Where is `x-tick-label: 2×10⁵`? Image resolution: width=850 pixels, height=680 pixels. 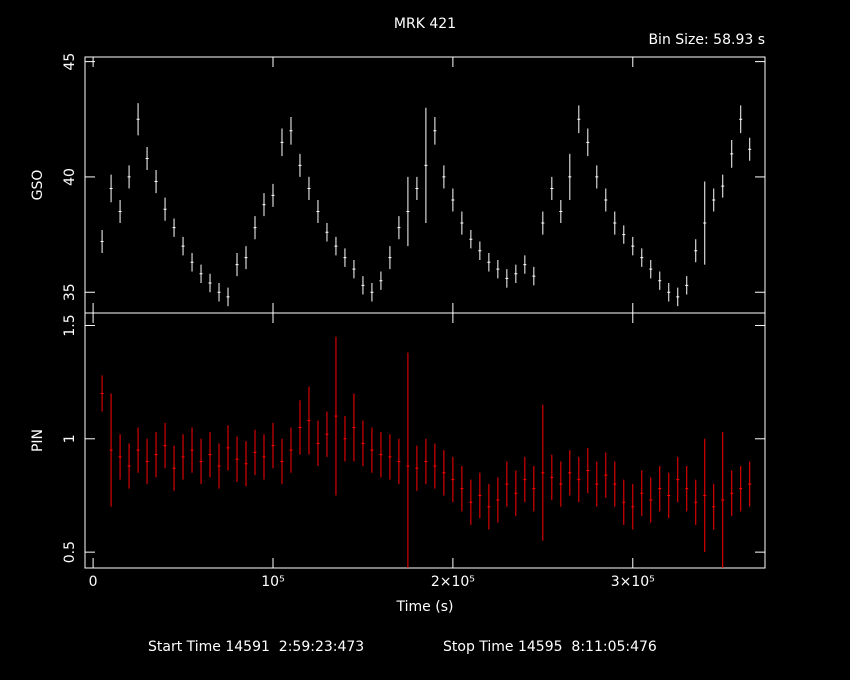
x-tick-label: 2×10⁵ is located at coordinates (453, 582).